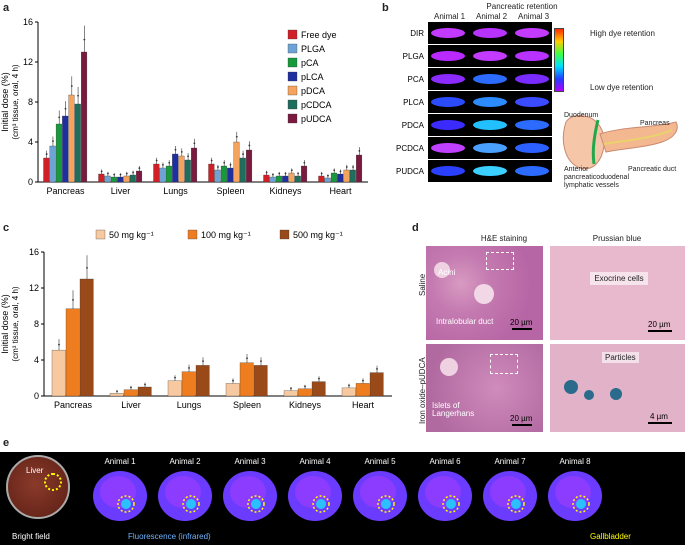 The image size is (685, 545). I want to click on retention-image-grid: DIR PLGA PCA PLCA PDCA PCDCA PUDCA, so click(474, 102).